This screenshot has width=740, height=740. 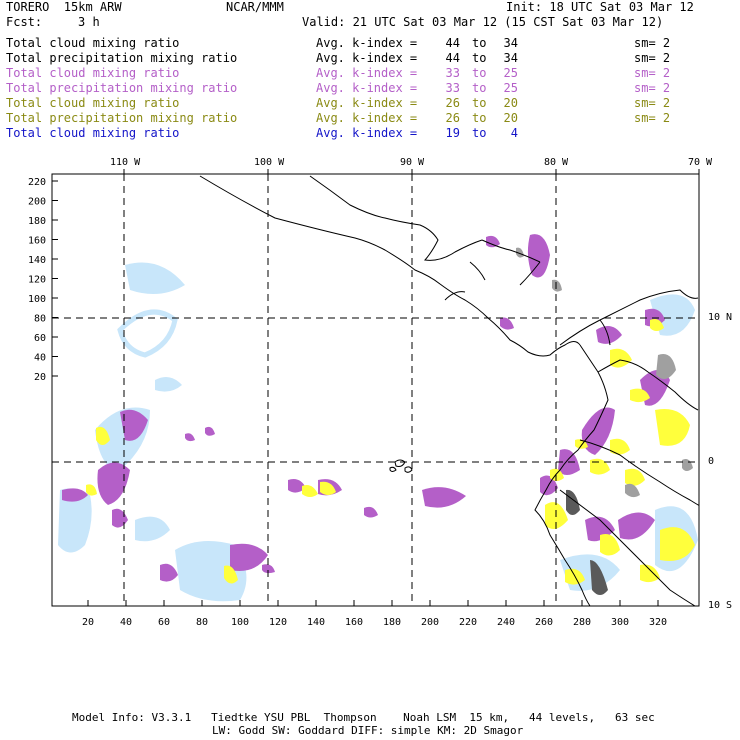 I want to click on lon-label-70w: 70 W, so click(x=700, y=162).